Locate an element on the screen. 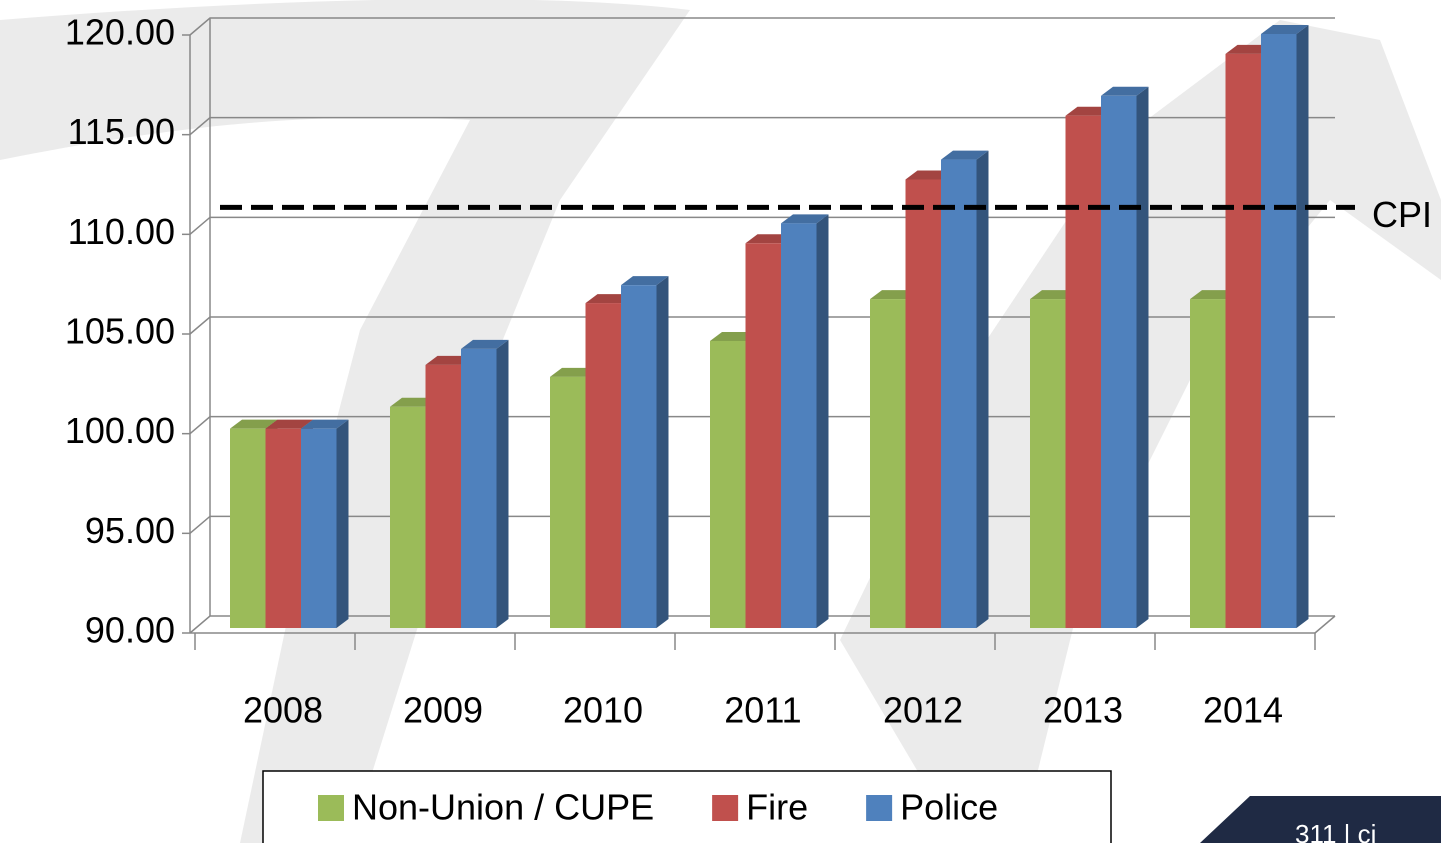 Image resolution: width=1441 pixels, height=843 pixels. y-tick-label: 115.00 is located at coordinates (121, 131).